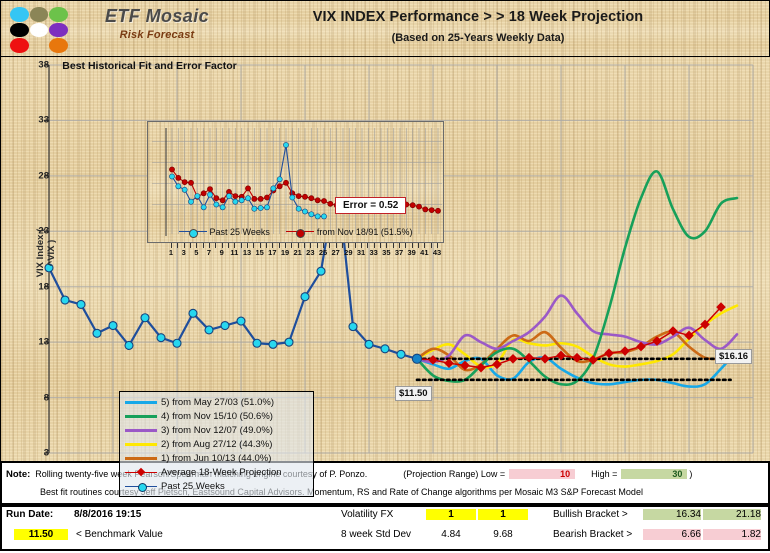  I want to click on inset-x-tick-37: 37, so click(399, 252).